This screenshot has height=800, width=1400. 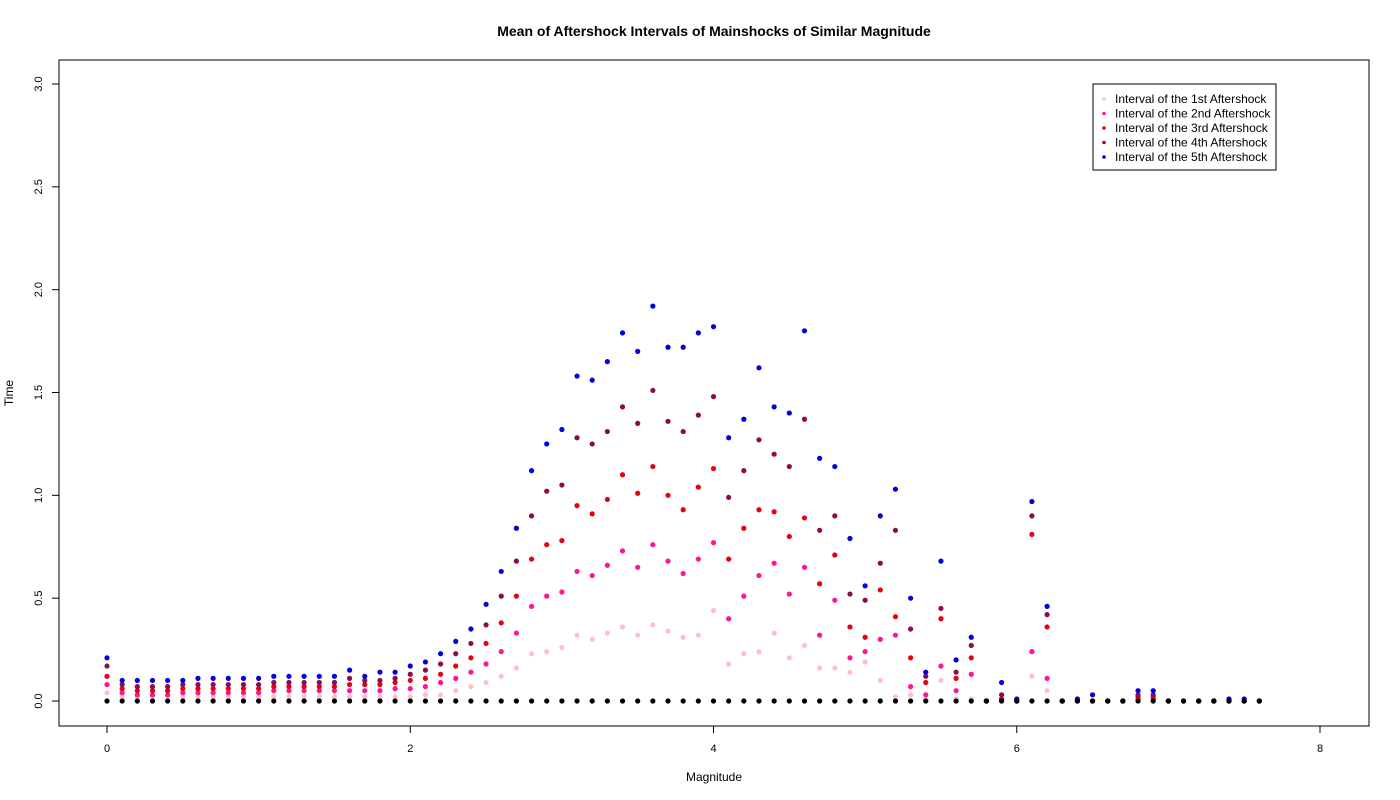 I want to click on y-tick-label: 3.0, so click(x=39, y=83).